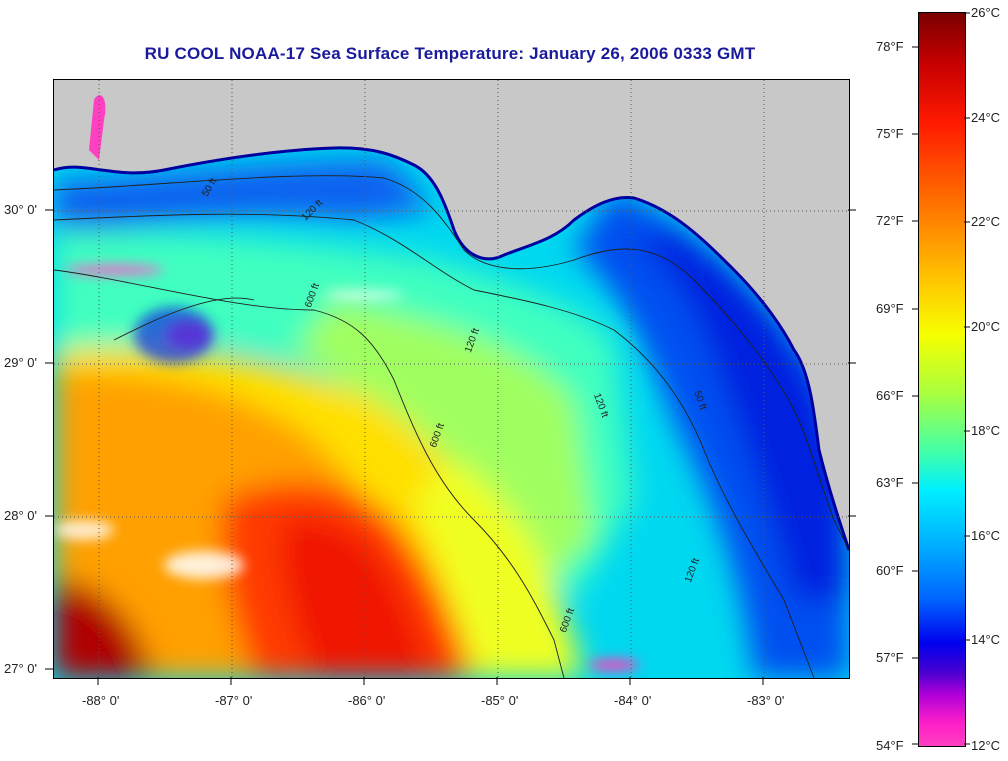  What do you see at coordinates (986, 745) in the screenshot?
I see `celsius-label: 12°C` at bounding box center [986, 745].